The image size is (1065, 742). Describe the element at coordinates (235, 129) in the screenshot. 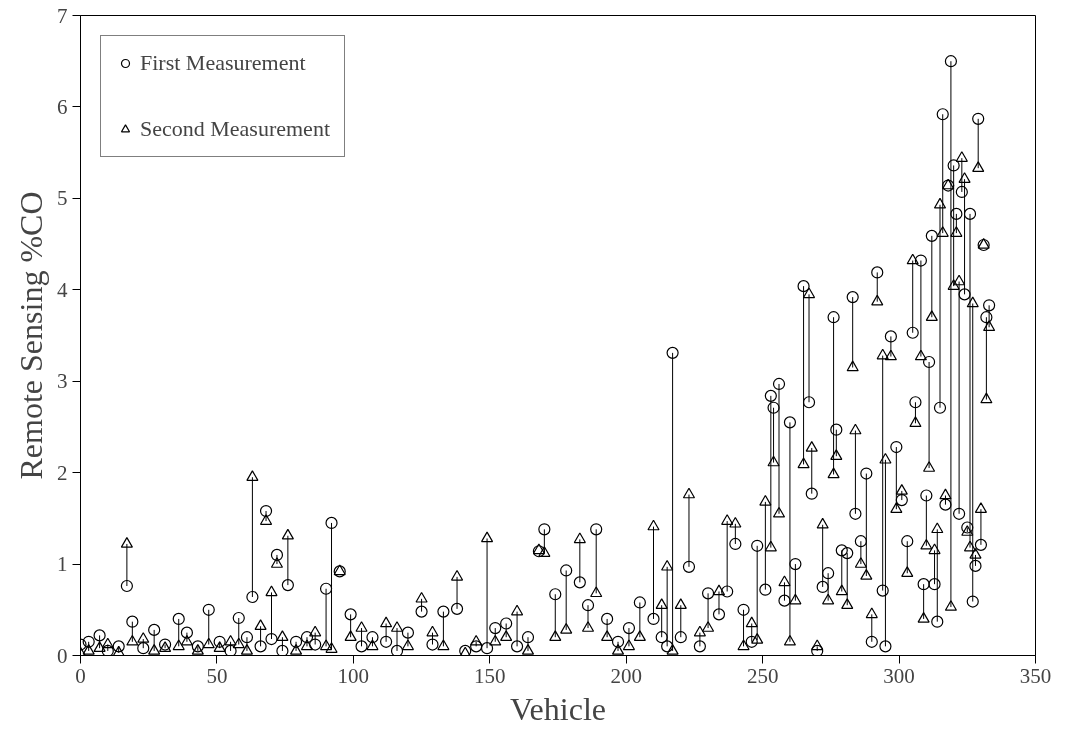

I see `legend-label: Second Measurement` at that location.